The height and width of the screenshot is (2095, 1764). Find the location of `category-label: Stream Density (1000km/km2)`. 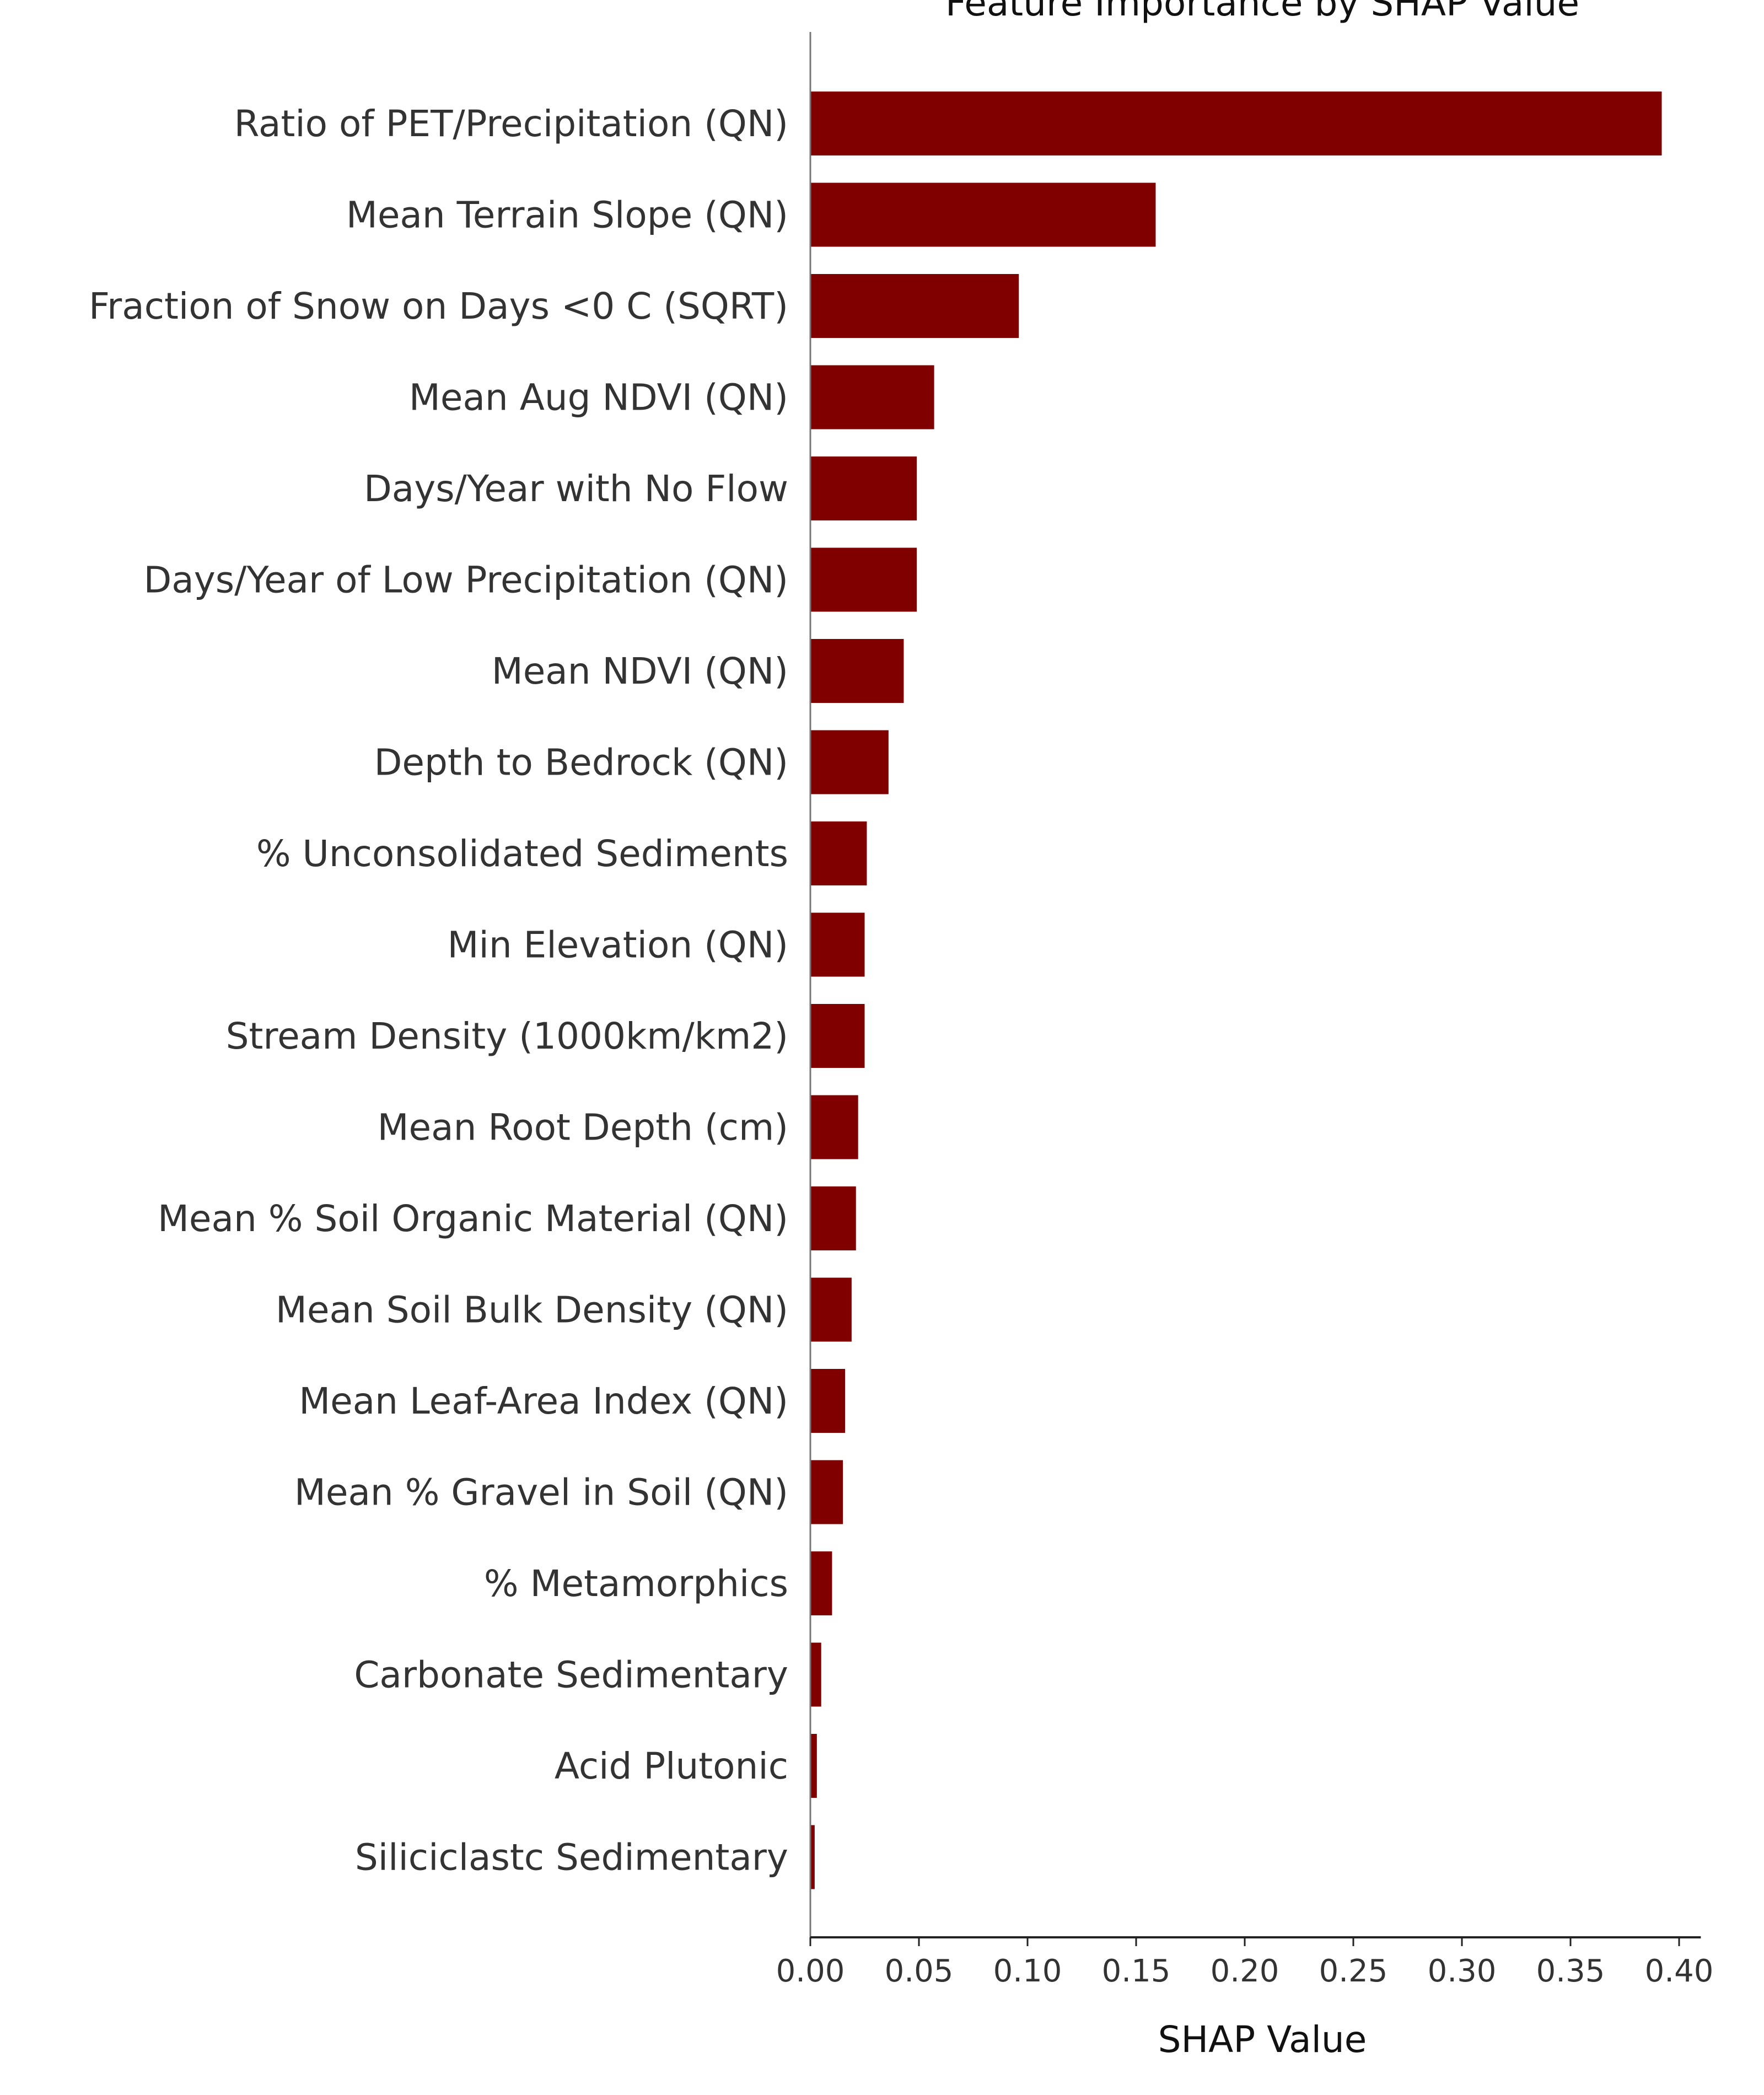

category-label: Stream Density (1000km/km2) is located at coordinates (507, 1036).